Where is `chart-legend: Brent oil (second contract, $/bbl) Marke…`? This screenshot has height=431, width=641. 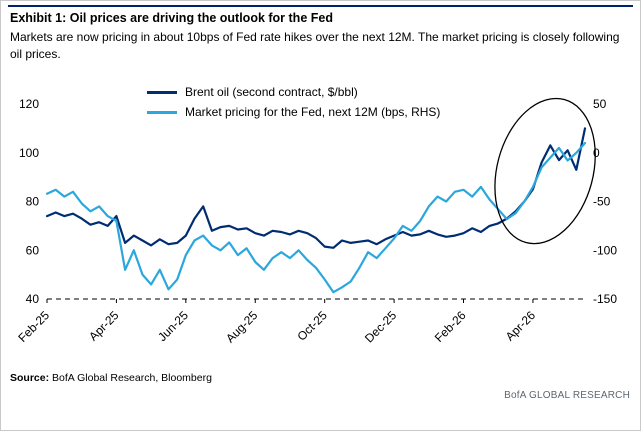
chart-legend: Brent oil (second contract, $/bbl) Marke… is located at coordinates (293, 102).